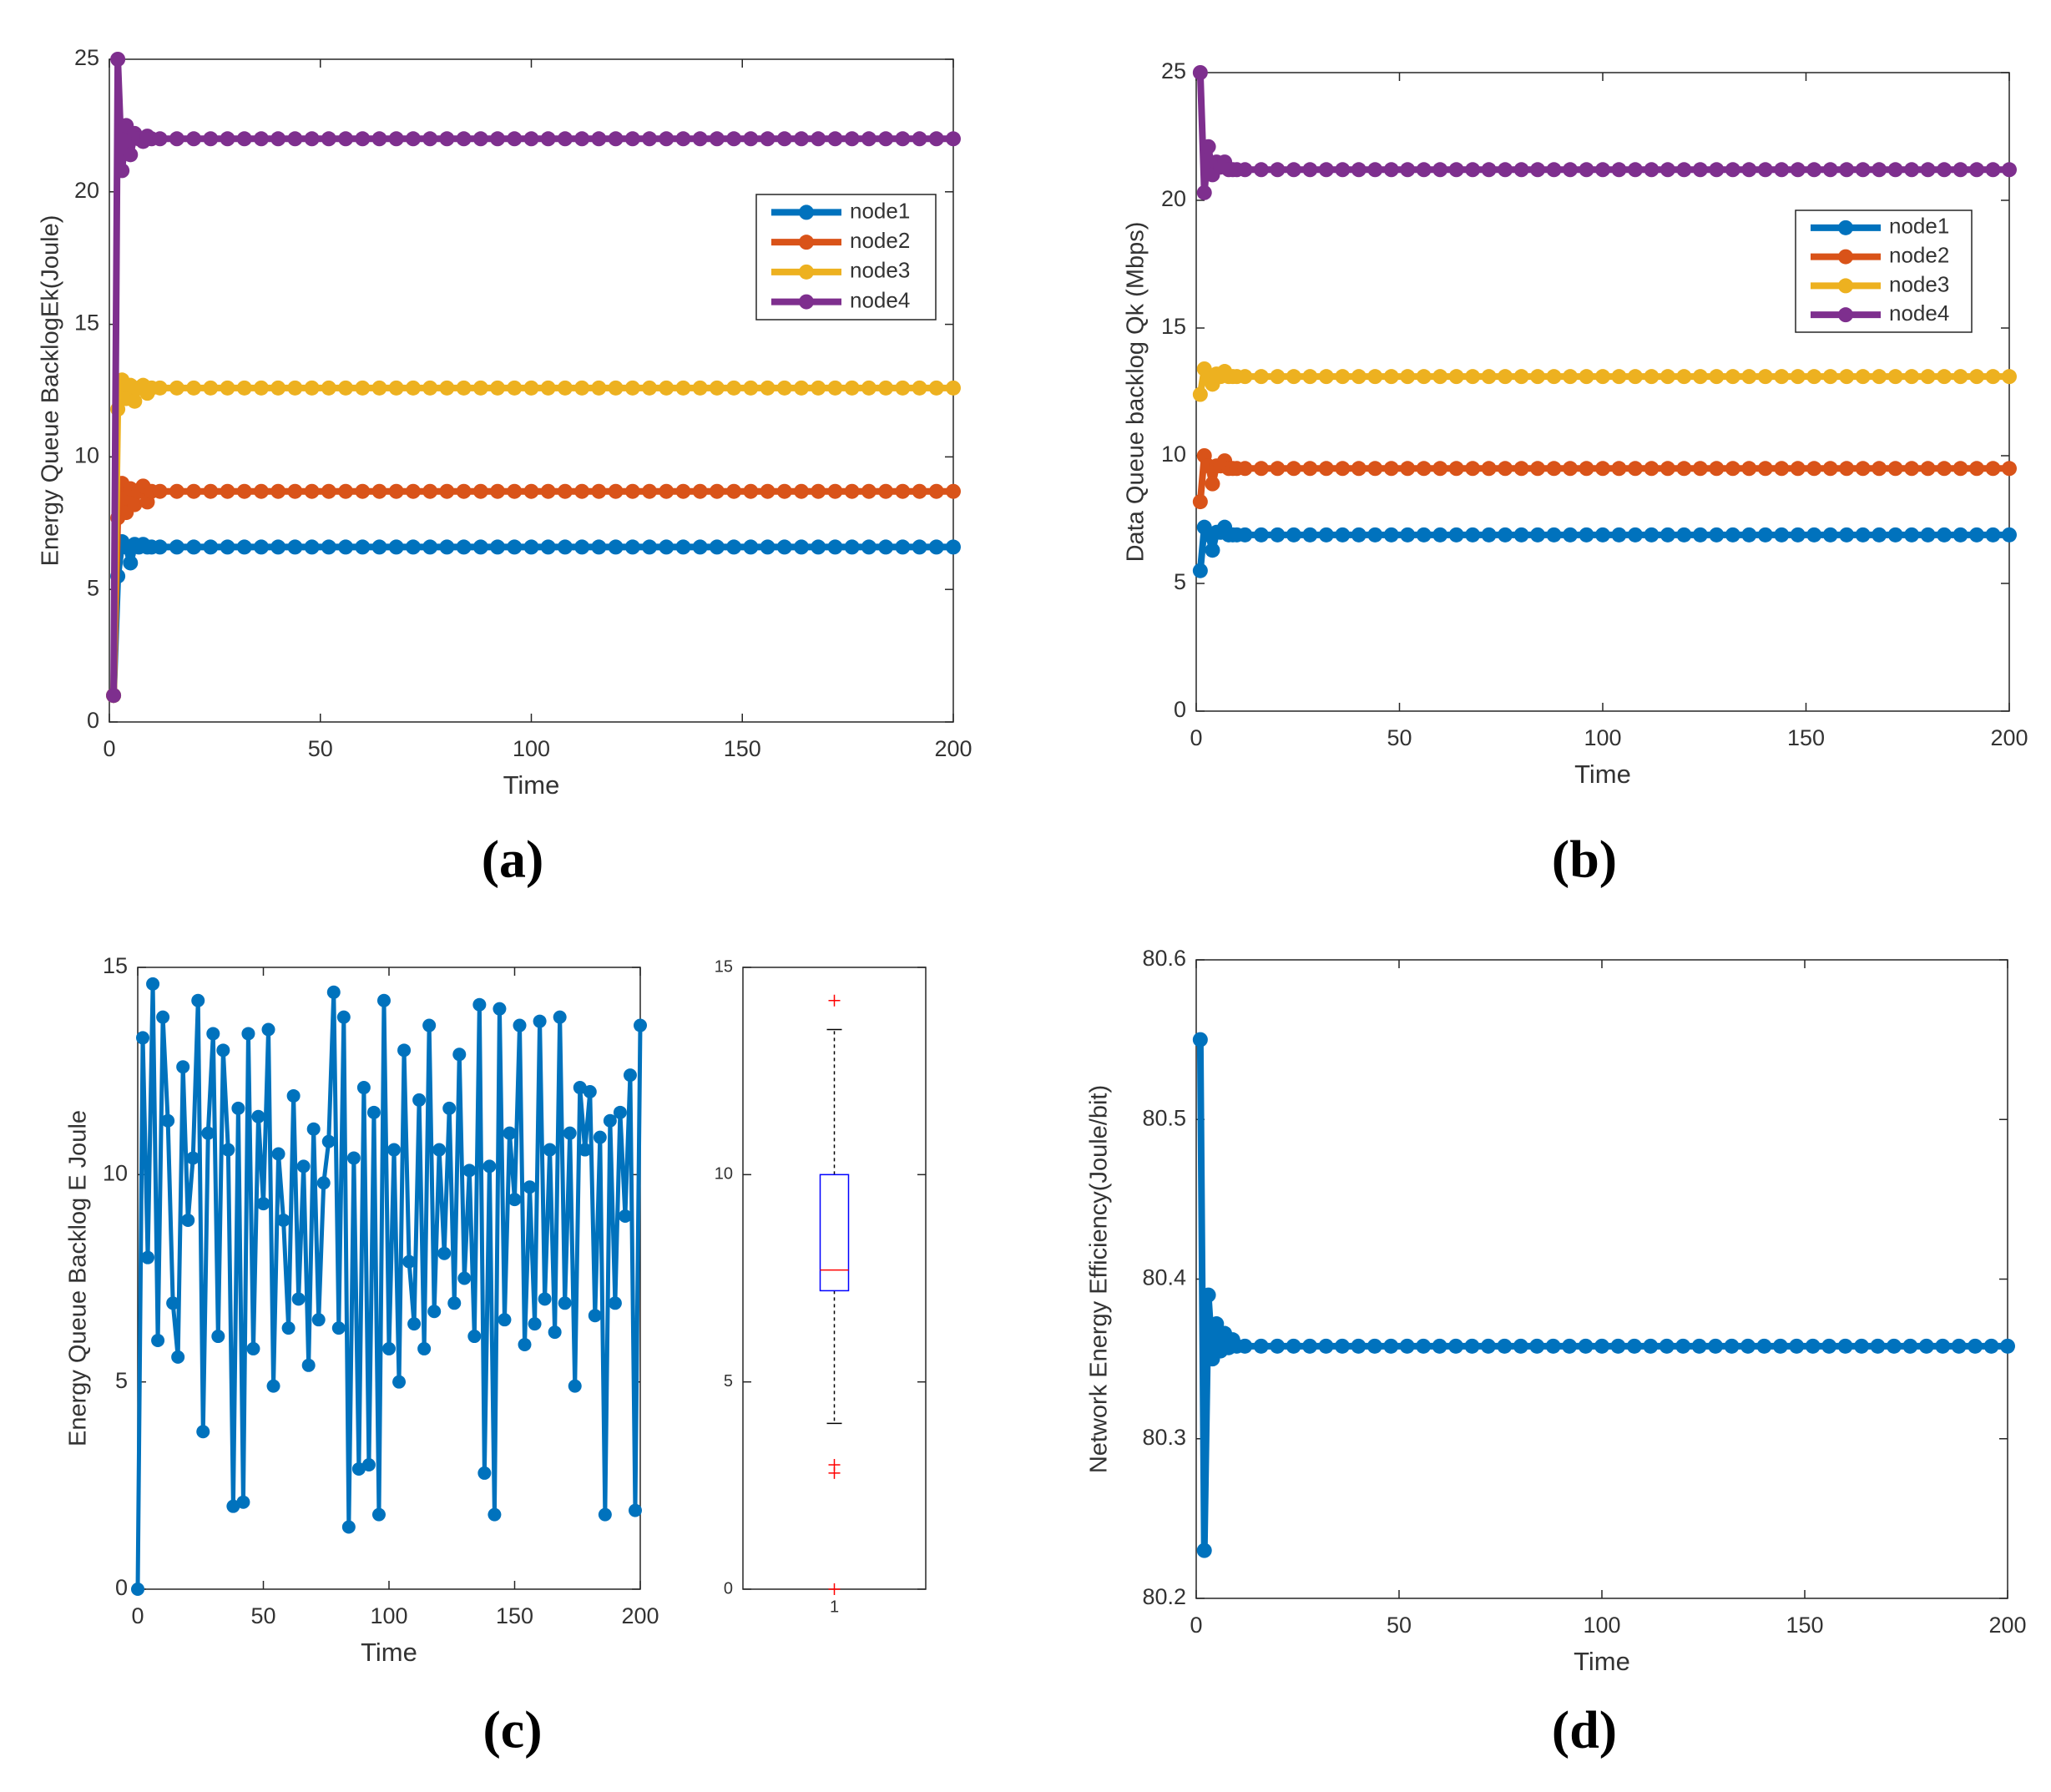 This screenshot has height=1792, width=2051. What do you see at coordinates (1196, 1625) in the screenshot?
I see `x-tick-label: 0` at bounding box center [1196, 1625].